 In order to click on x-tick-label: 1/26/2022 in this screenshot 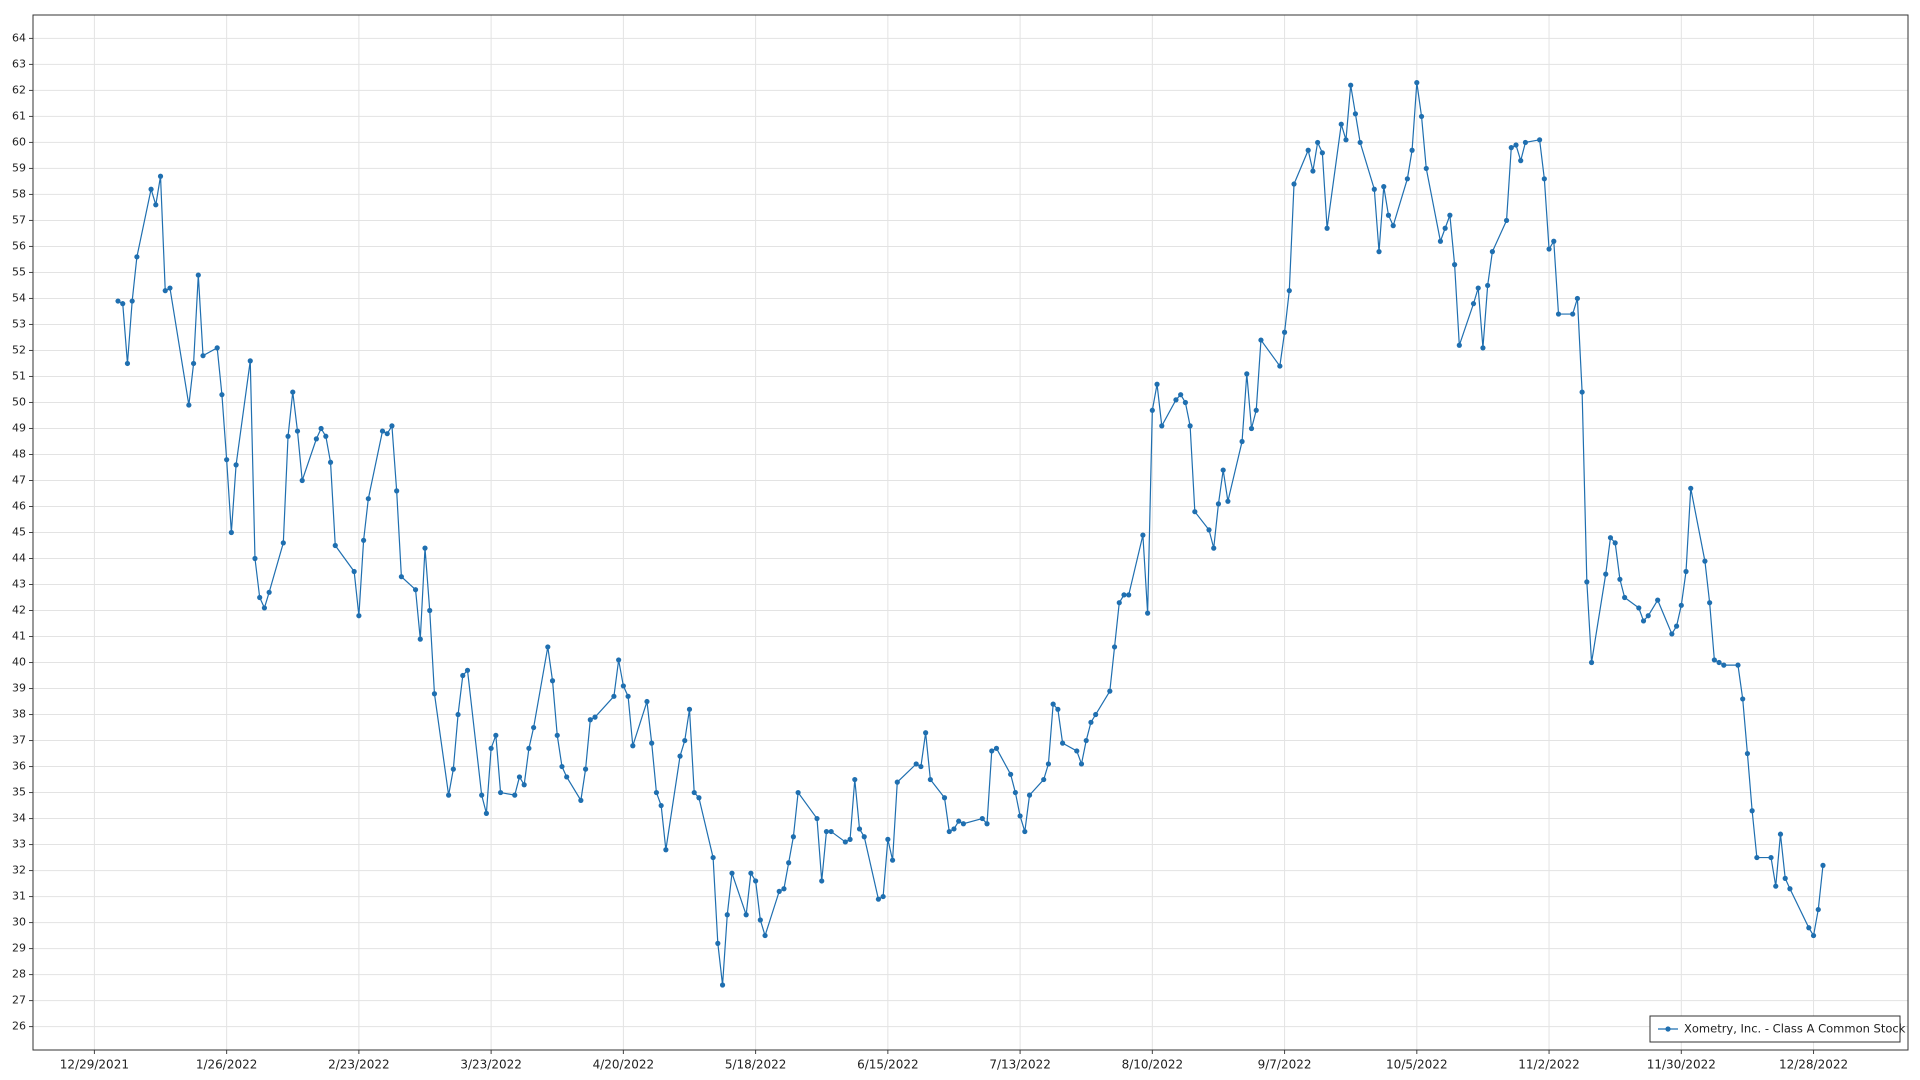, I will do `click(227, 1065)`.